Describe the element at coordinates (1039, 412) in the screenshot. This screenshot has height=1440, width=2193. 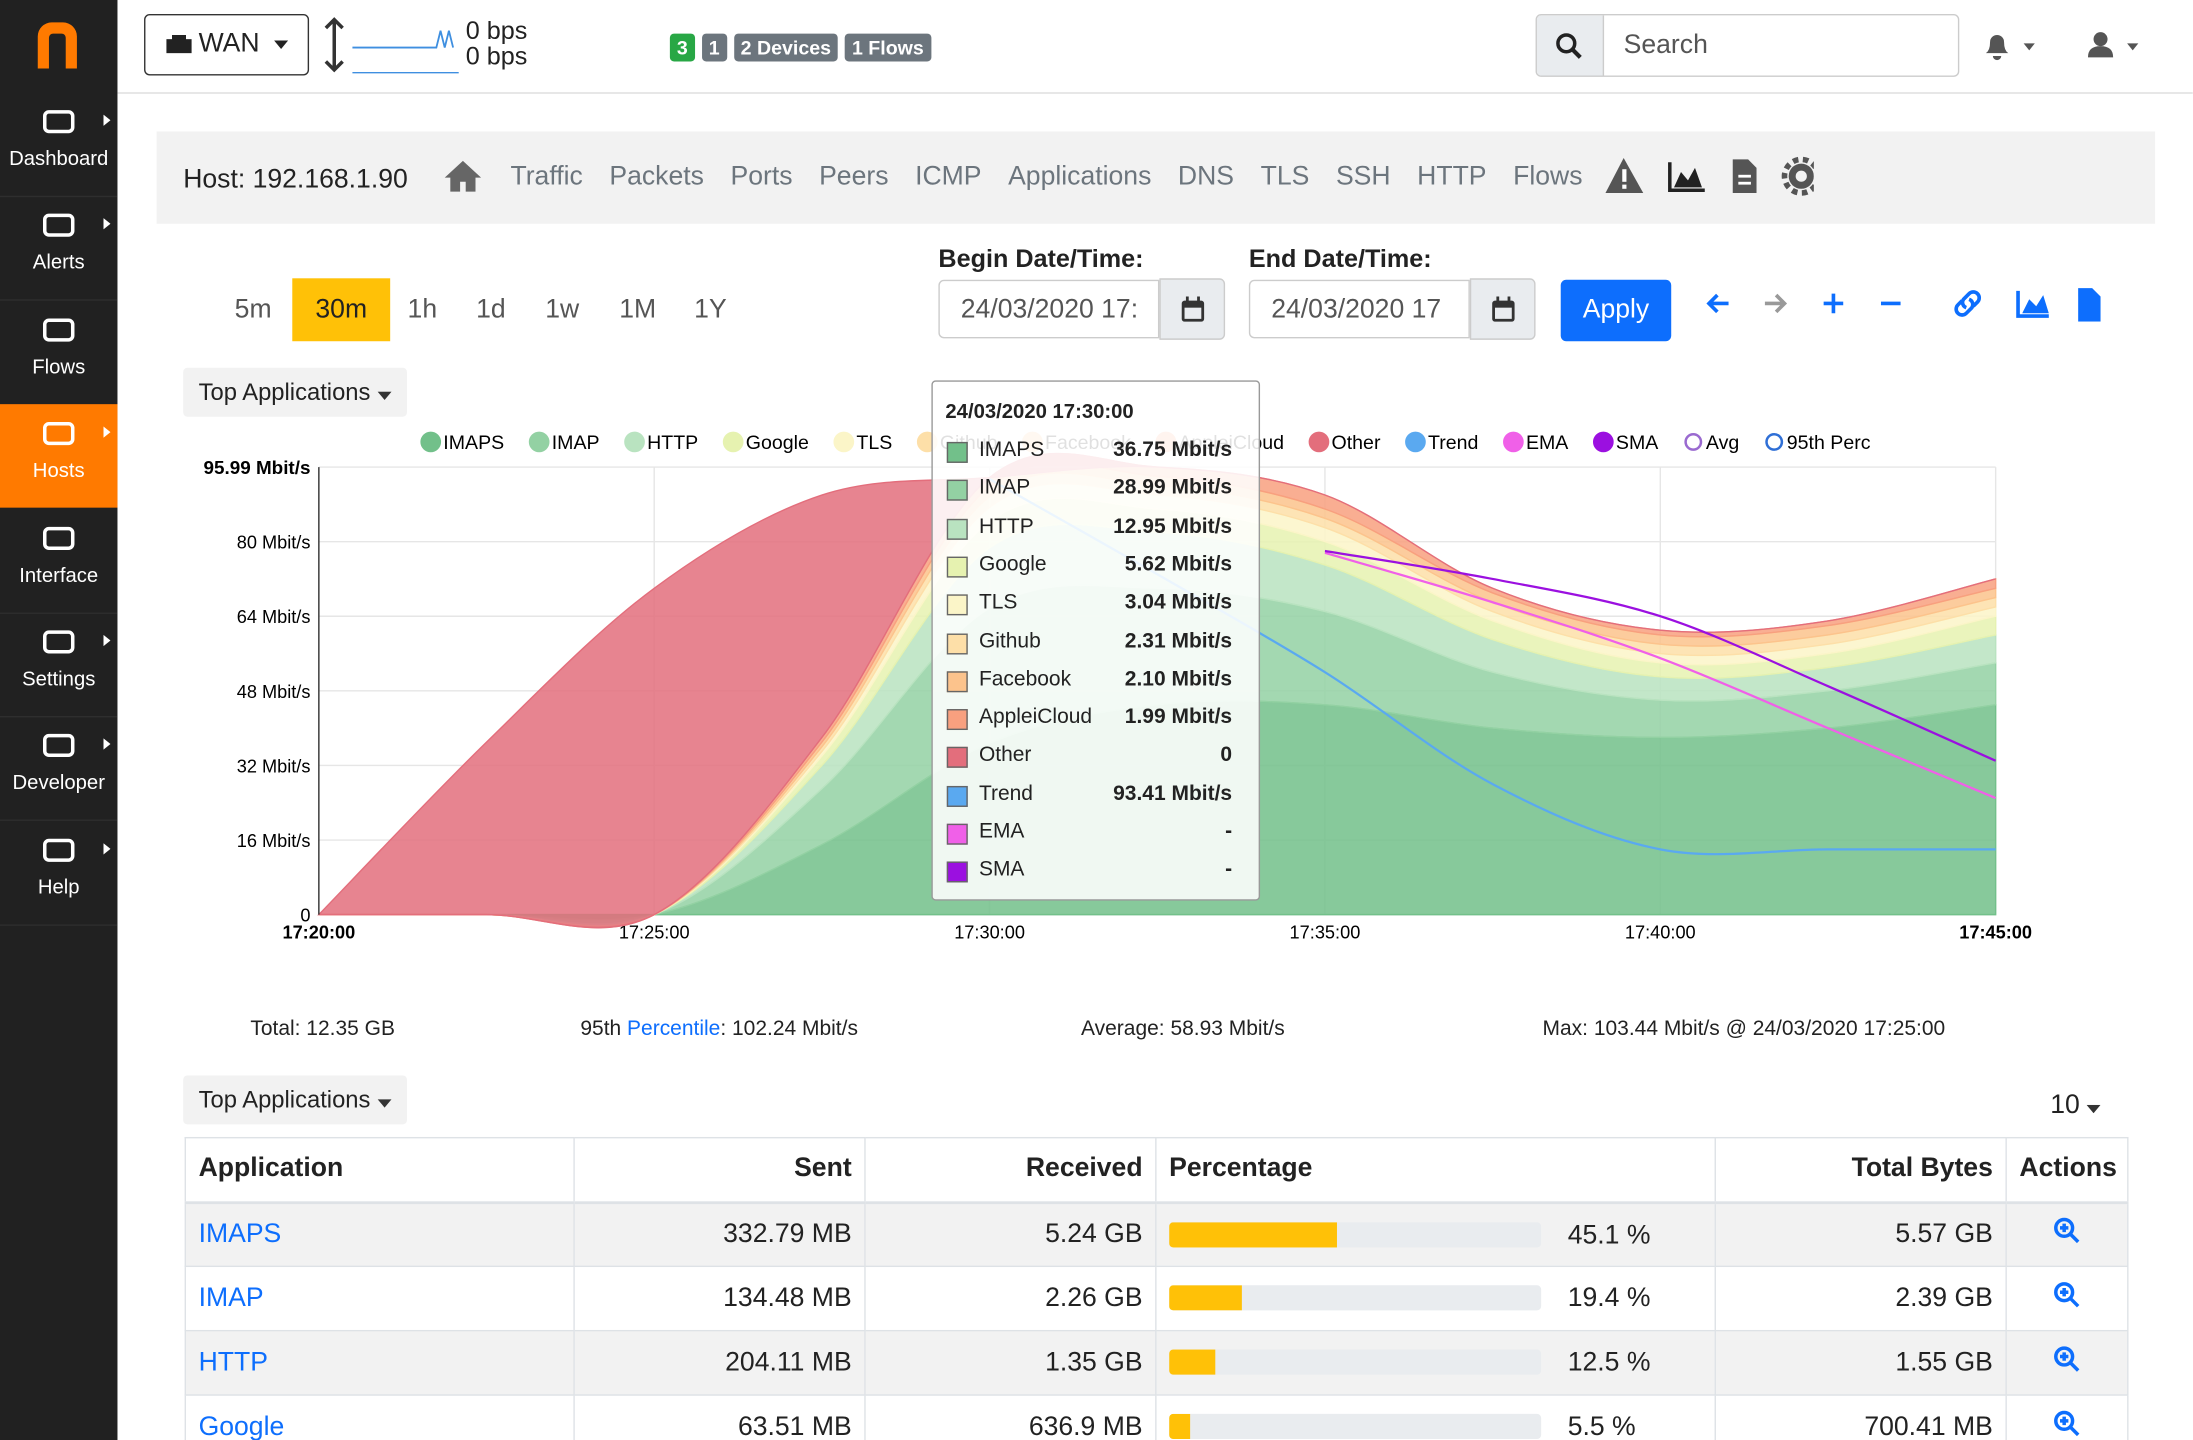
I see `tooltip-title: 24/03/2020 17:30:00` at that location.